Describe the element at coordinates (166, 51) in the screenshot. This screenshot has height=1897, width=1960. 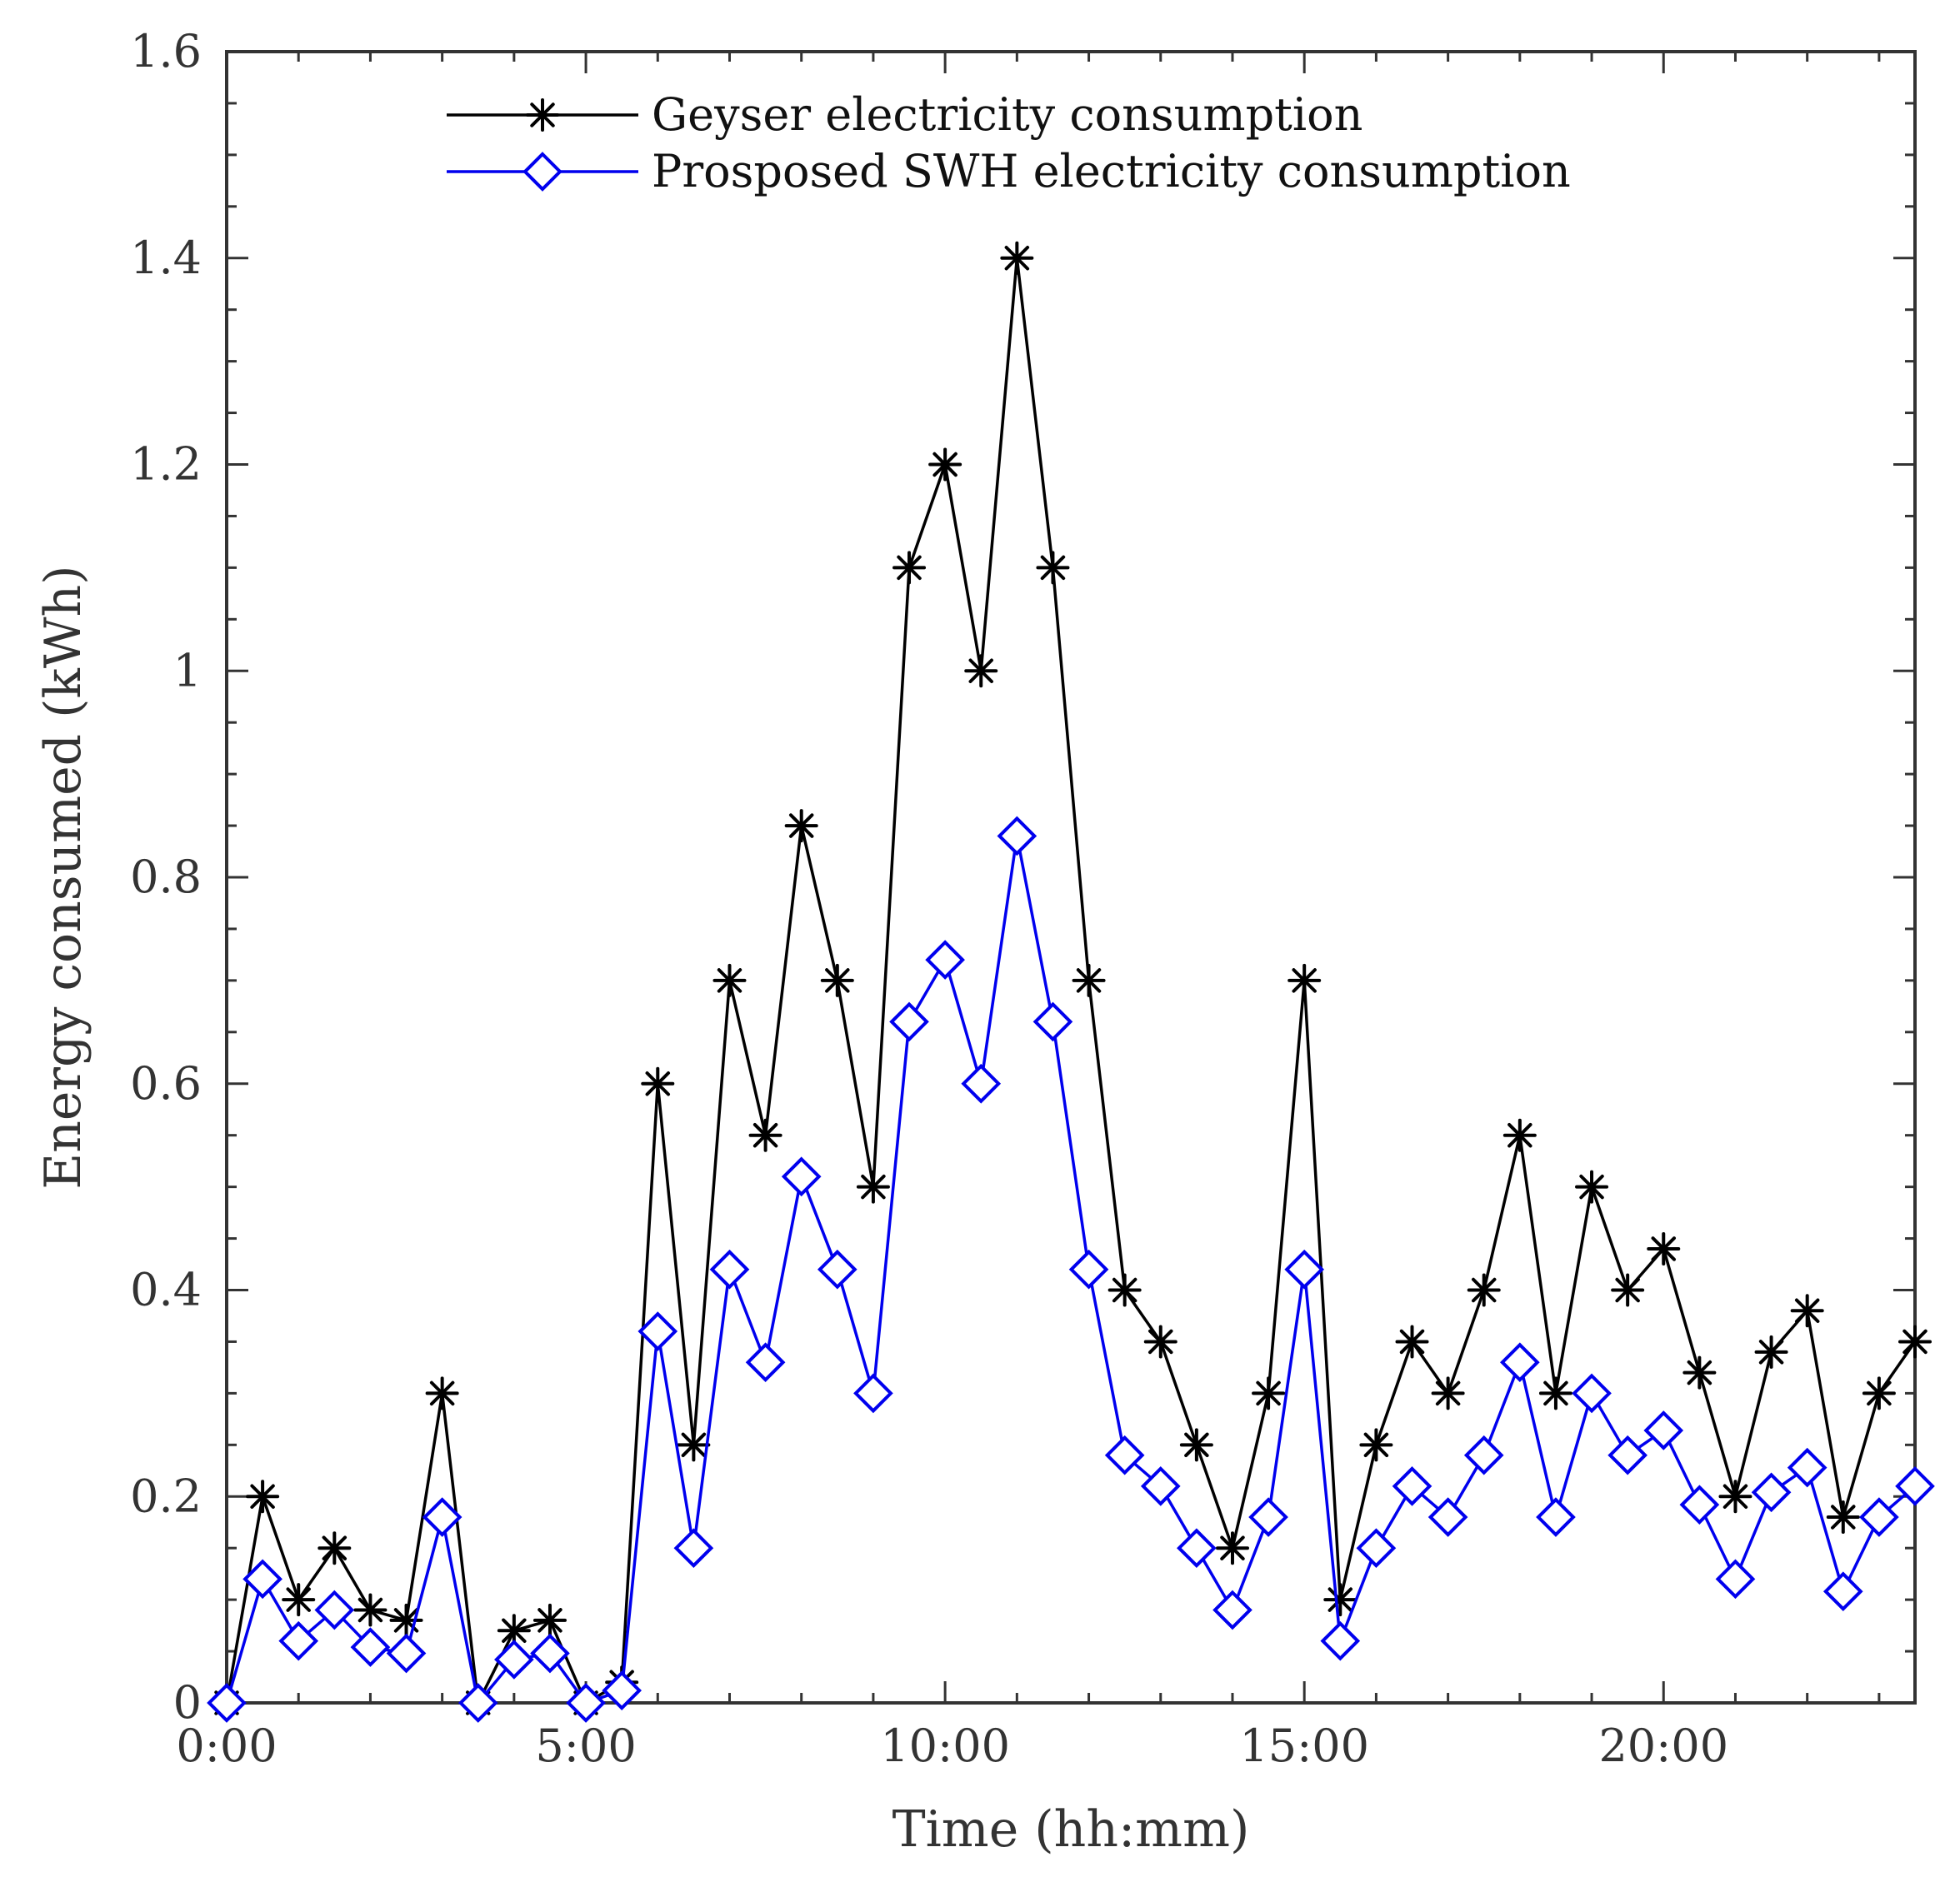
I see `y-tick-label: 1.6` at that location.